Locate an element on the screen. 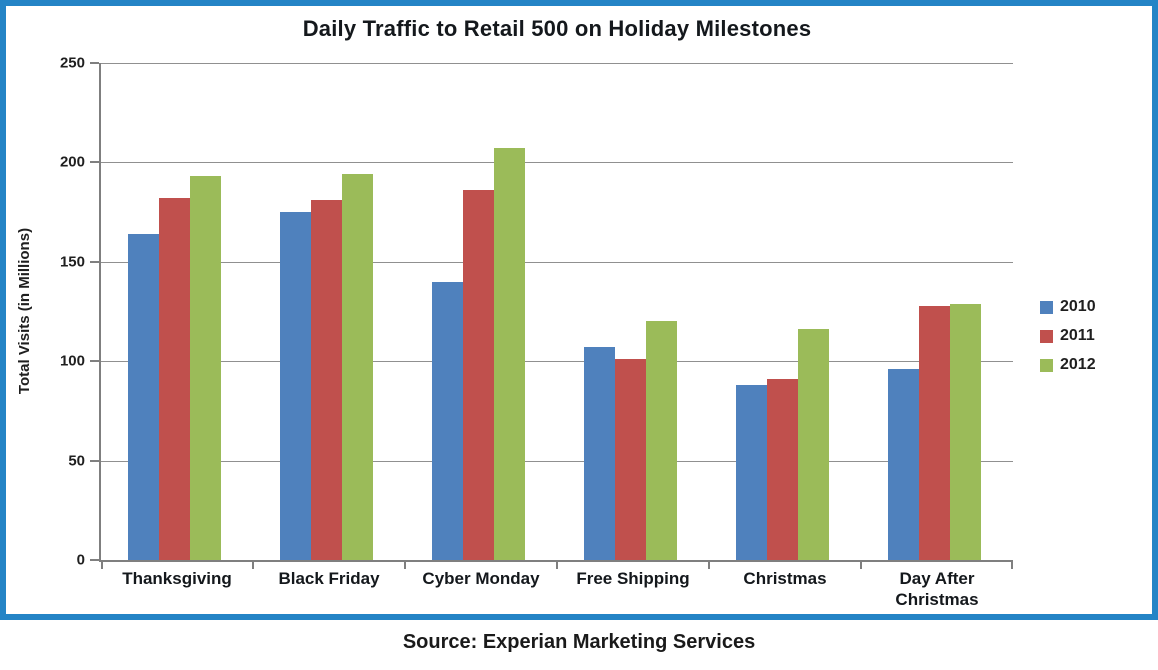 Image resolution: width=1158 pixels, height=670 pixels. y-tick-label-0: 0 is located at coordinates (80, 560).